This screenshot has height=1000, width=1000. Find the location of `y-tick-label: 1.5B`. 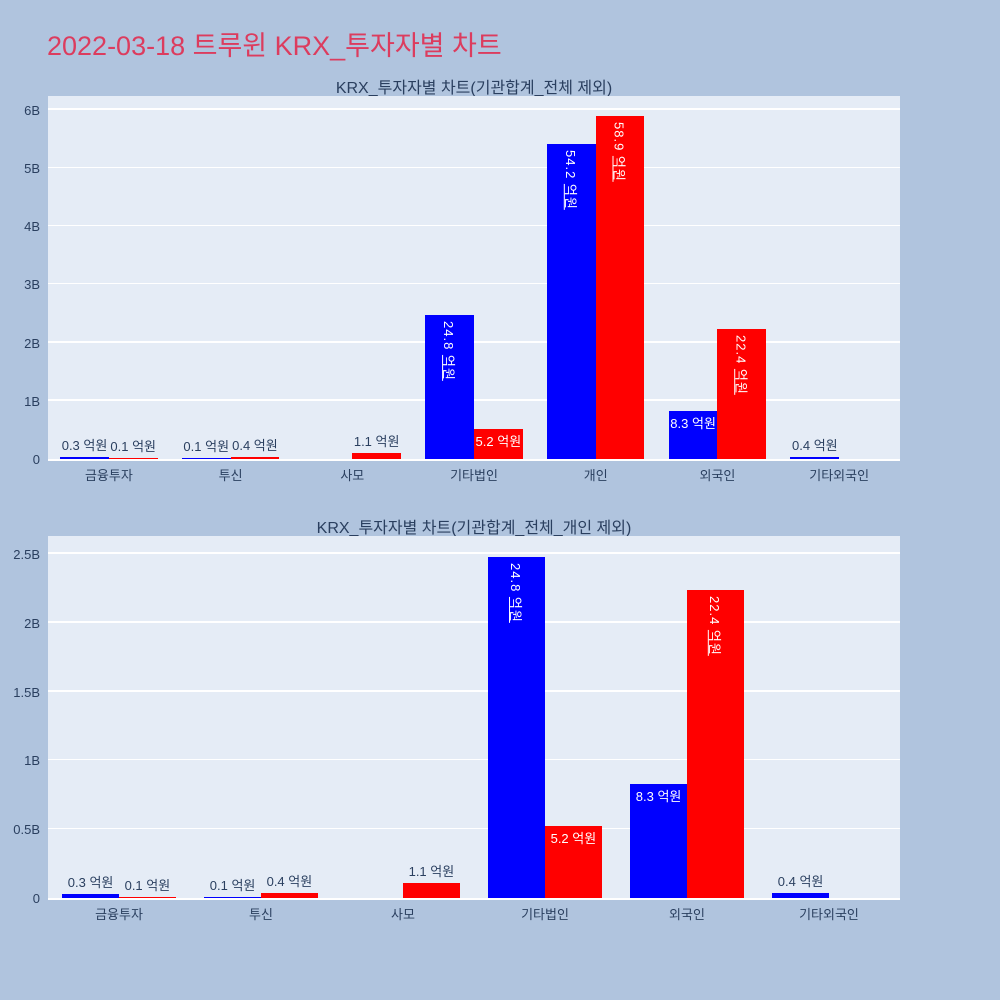

y-tick-label: 1.5B is located at coordinates (26, 692).